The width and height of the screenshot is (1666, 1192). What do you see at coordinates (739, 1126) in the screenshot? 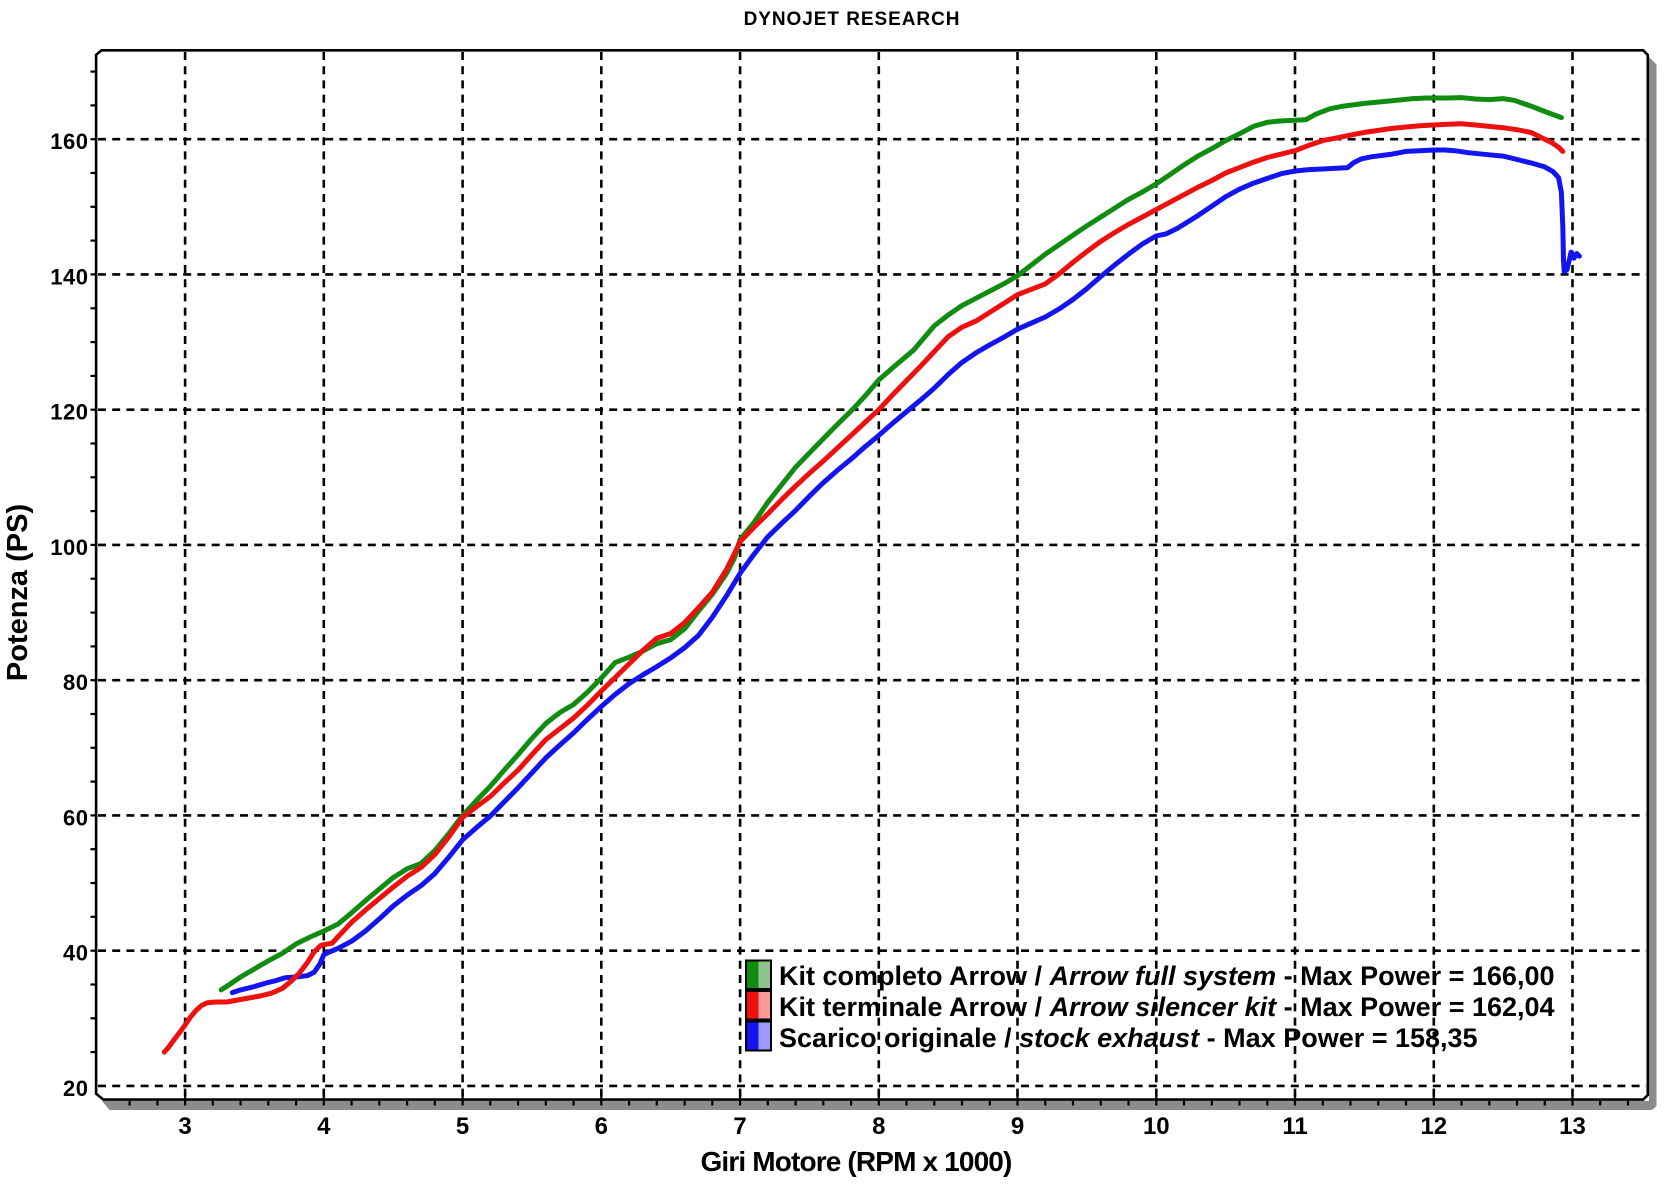
I see `svg-text: 7` at bounding box center [739, 1126].